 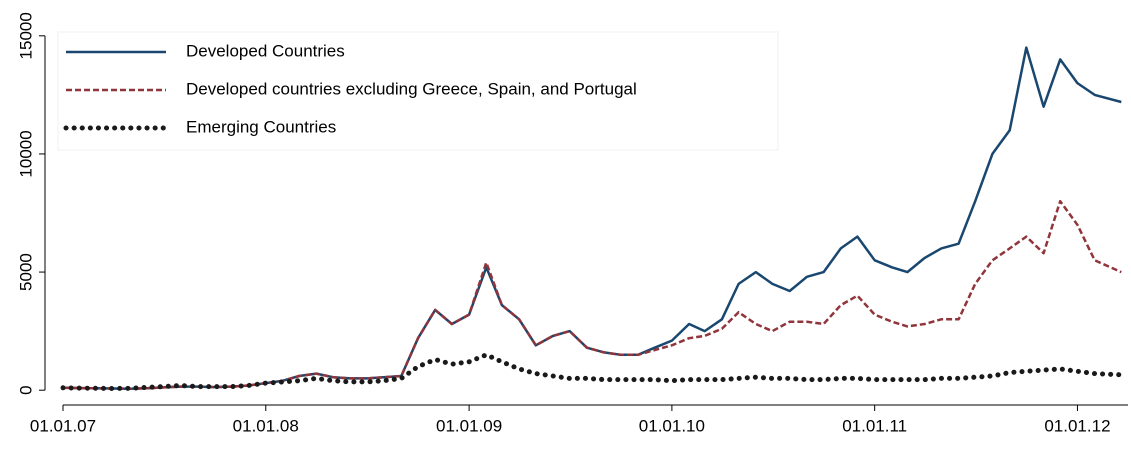 I want to click on y-tick-label: 5000, so click(x=25, y=272).